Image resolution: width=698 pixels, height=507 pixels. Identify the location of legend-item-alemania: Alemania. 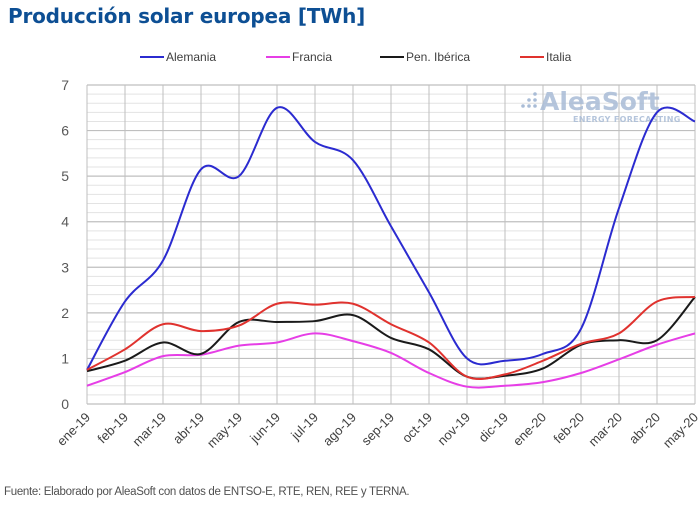
(178, 57).